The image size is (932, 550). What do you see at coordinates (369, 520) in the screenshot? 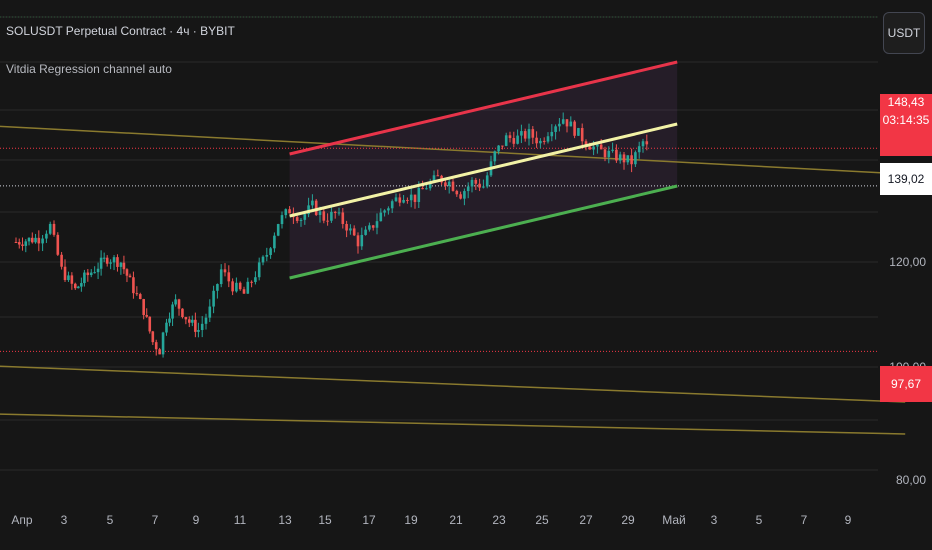
I see `time-tick-label: 17` at bounding box center [369, 520].